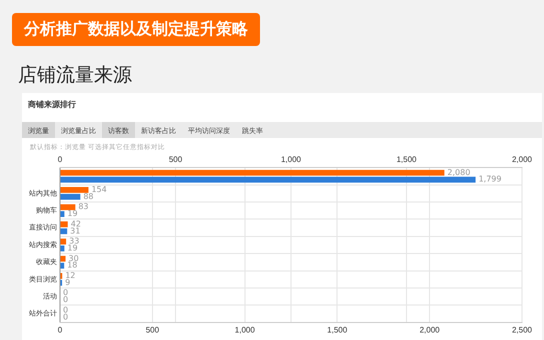 This screenshot has height=340, width=544. What do you see at coordinates (67, 282) in the screenshot?
I see `data-label: 9` at bounding box center [67, 282].